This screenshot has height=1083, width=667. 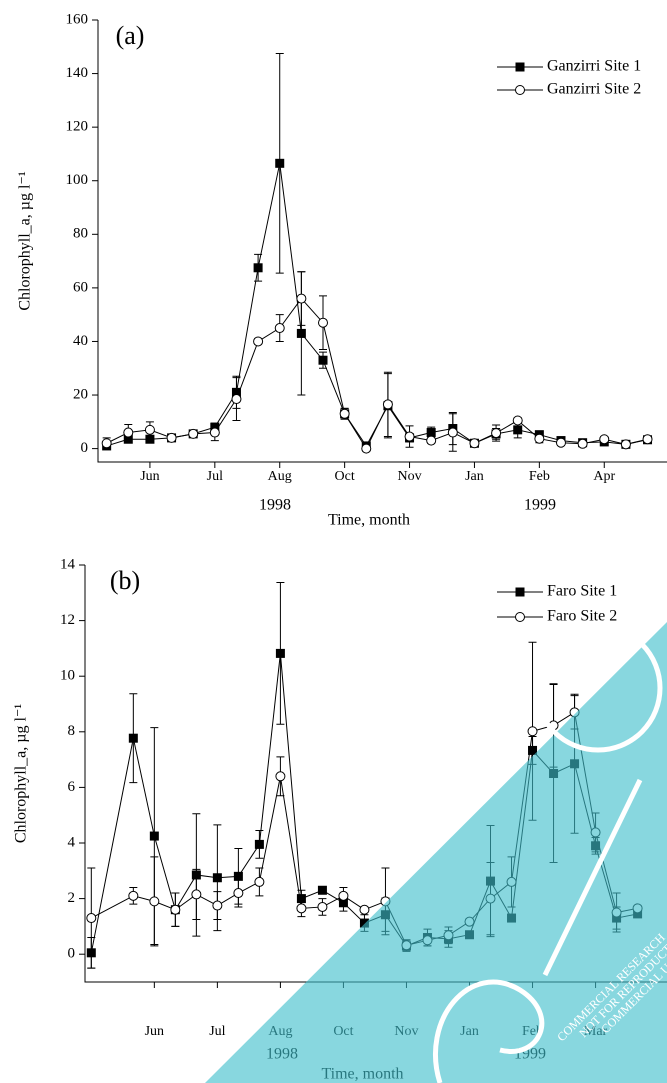 I want to click on y-tick-label: 6, so click(x=72, y=787).